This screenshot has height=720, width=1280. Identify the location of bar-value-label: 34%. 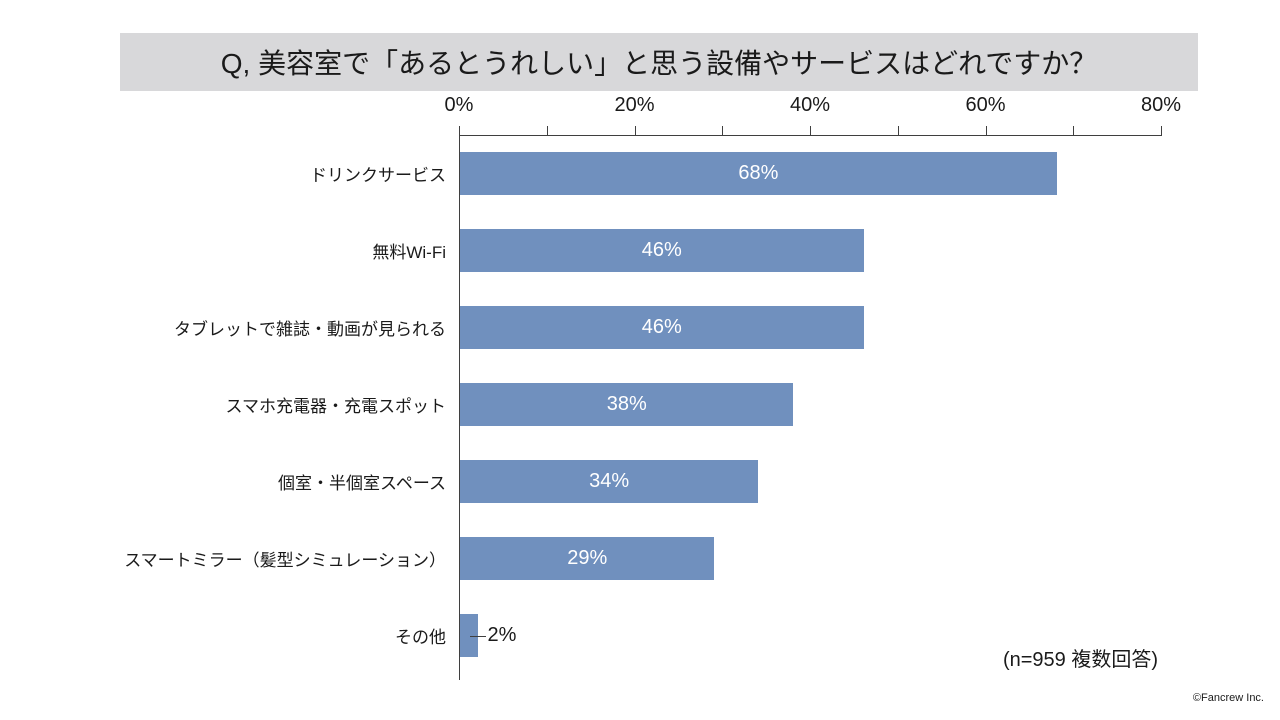
(609, 481).